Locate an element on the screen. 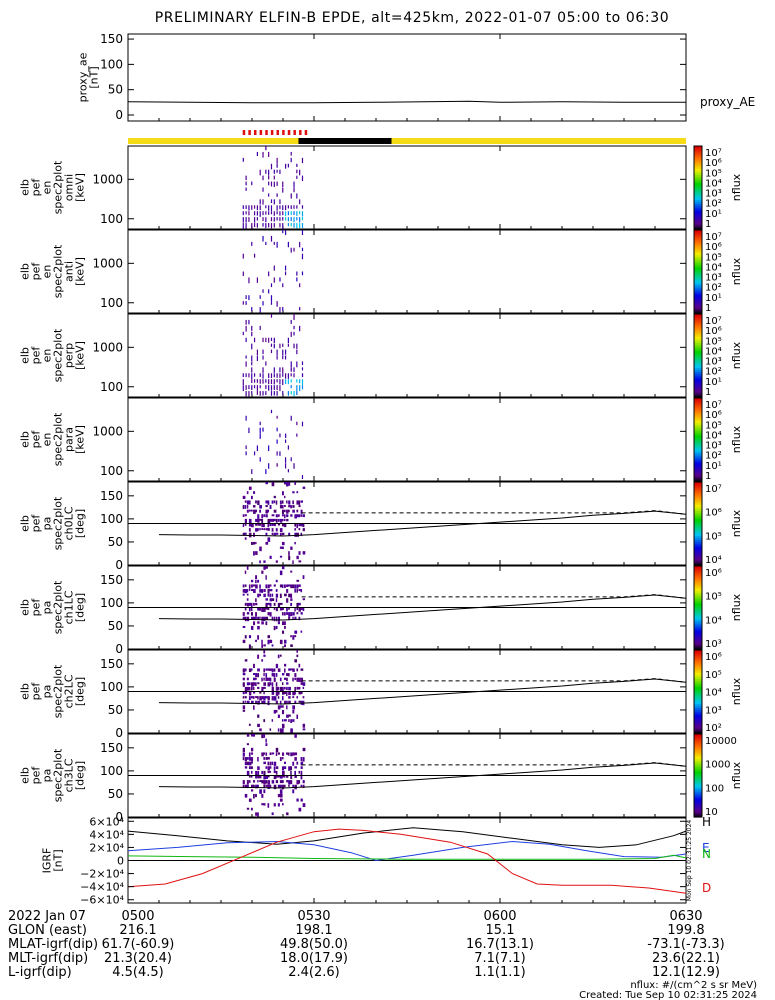 Image resolution: width=775 pixels, height=1000 pixels. en-perp-ytick-label: 100 is located at coordinates (111, 387).